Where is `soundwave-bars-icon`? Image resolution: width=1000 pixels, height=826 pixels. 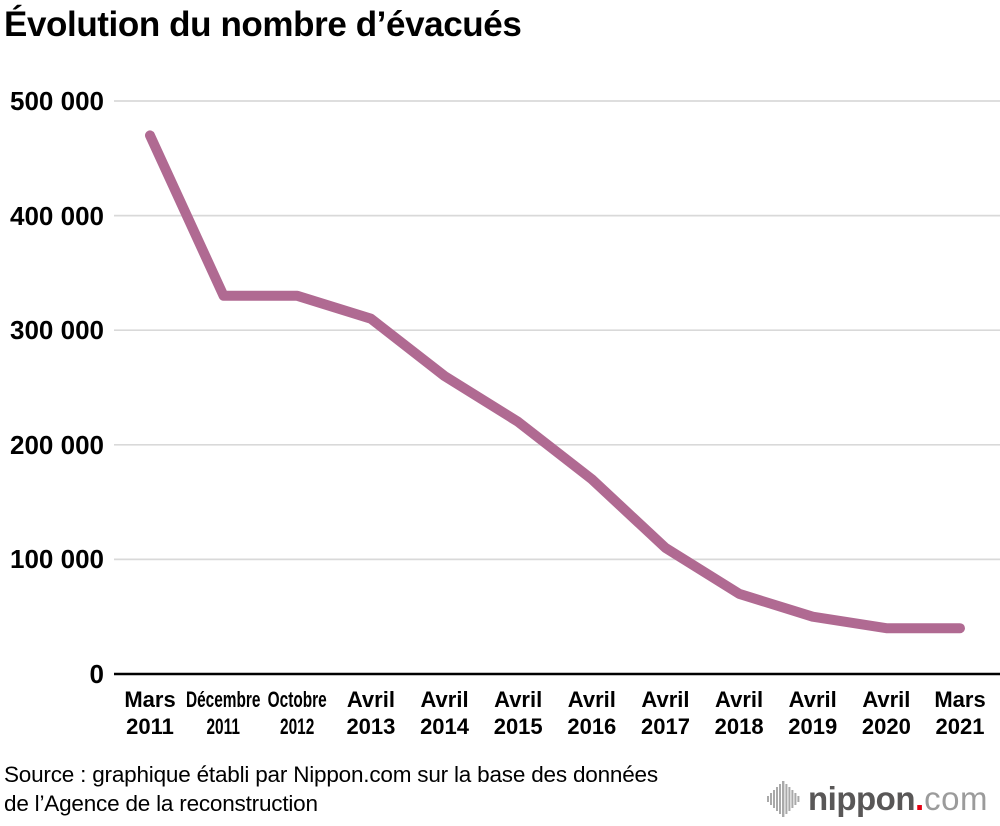
soundwave-bars-icon is located at coordinates (783, 799).